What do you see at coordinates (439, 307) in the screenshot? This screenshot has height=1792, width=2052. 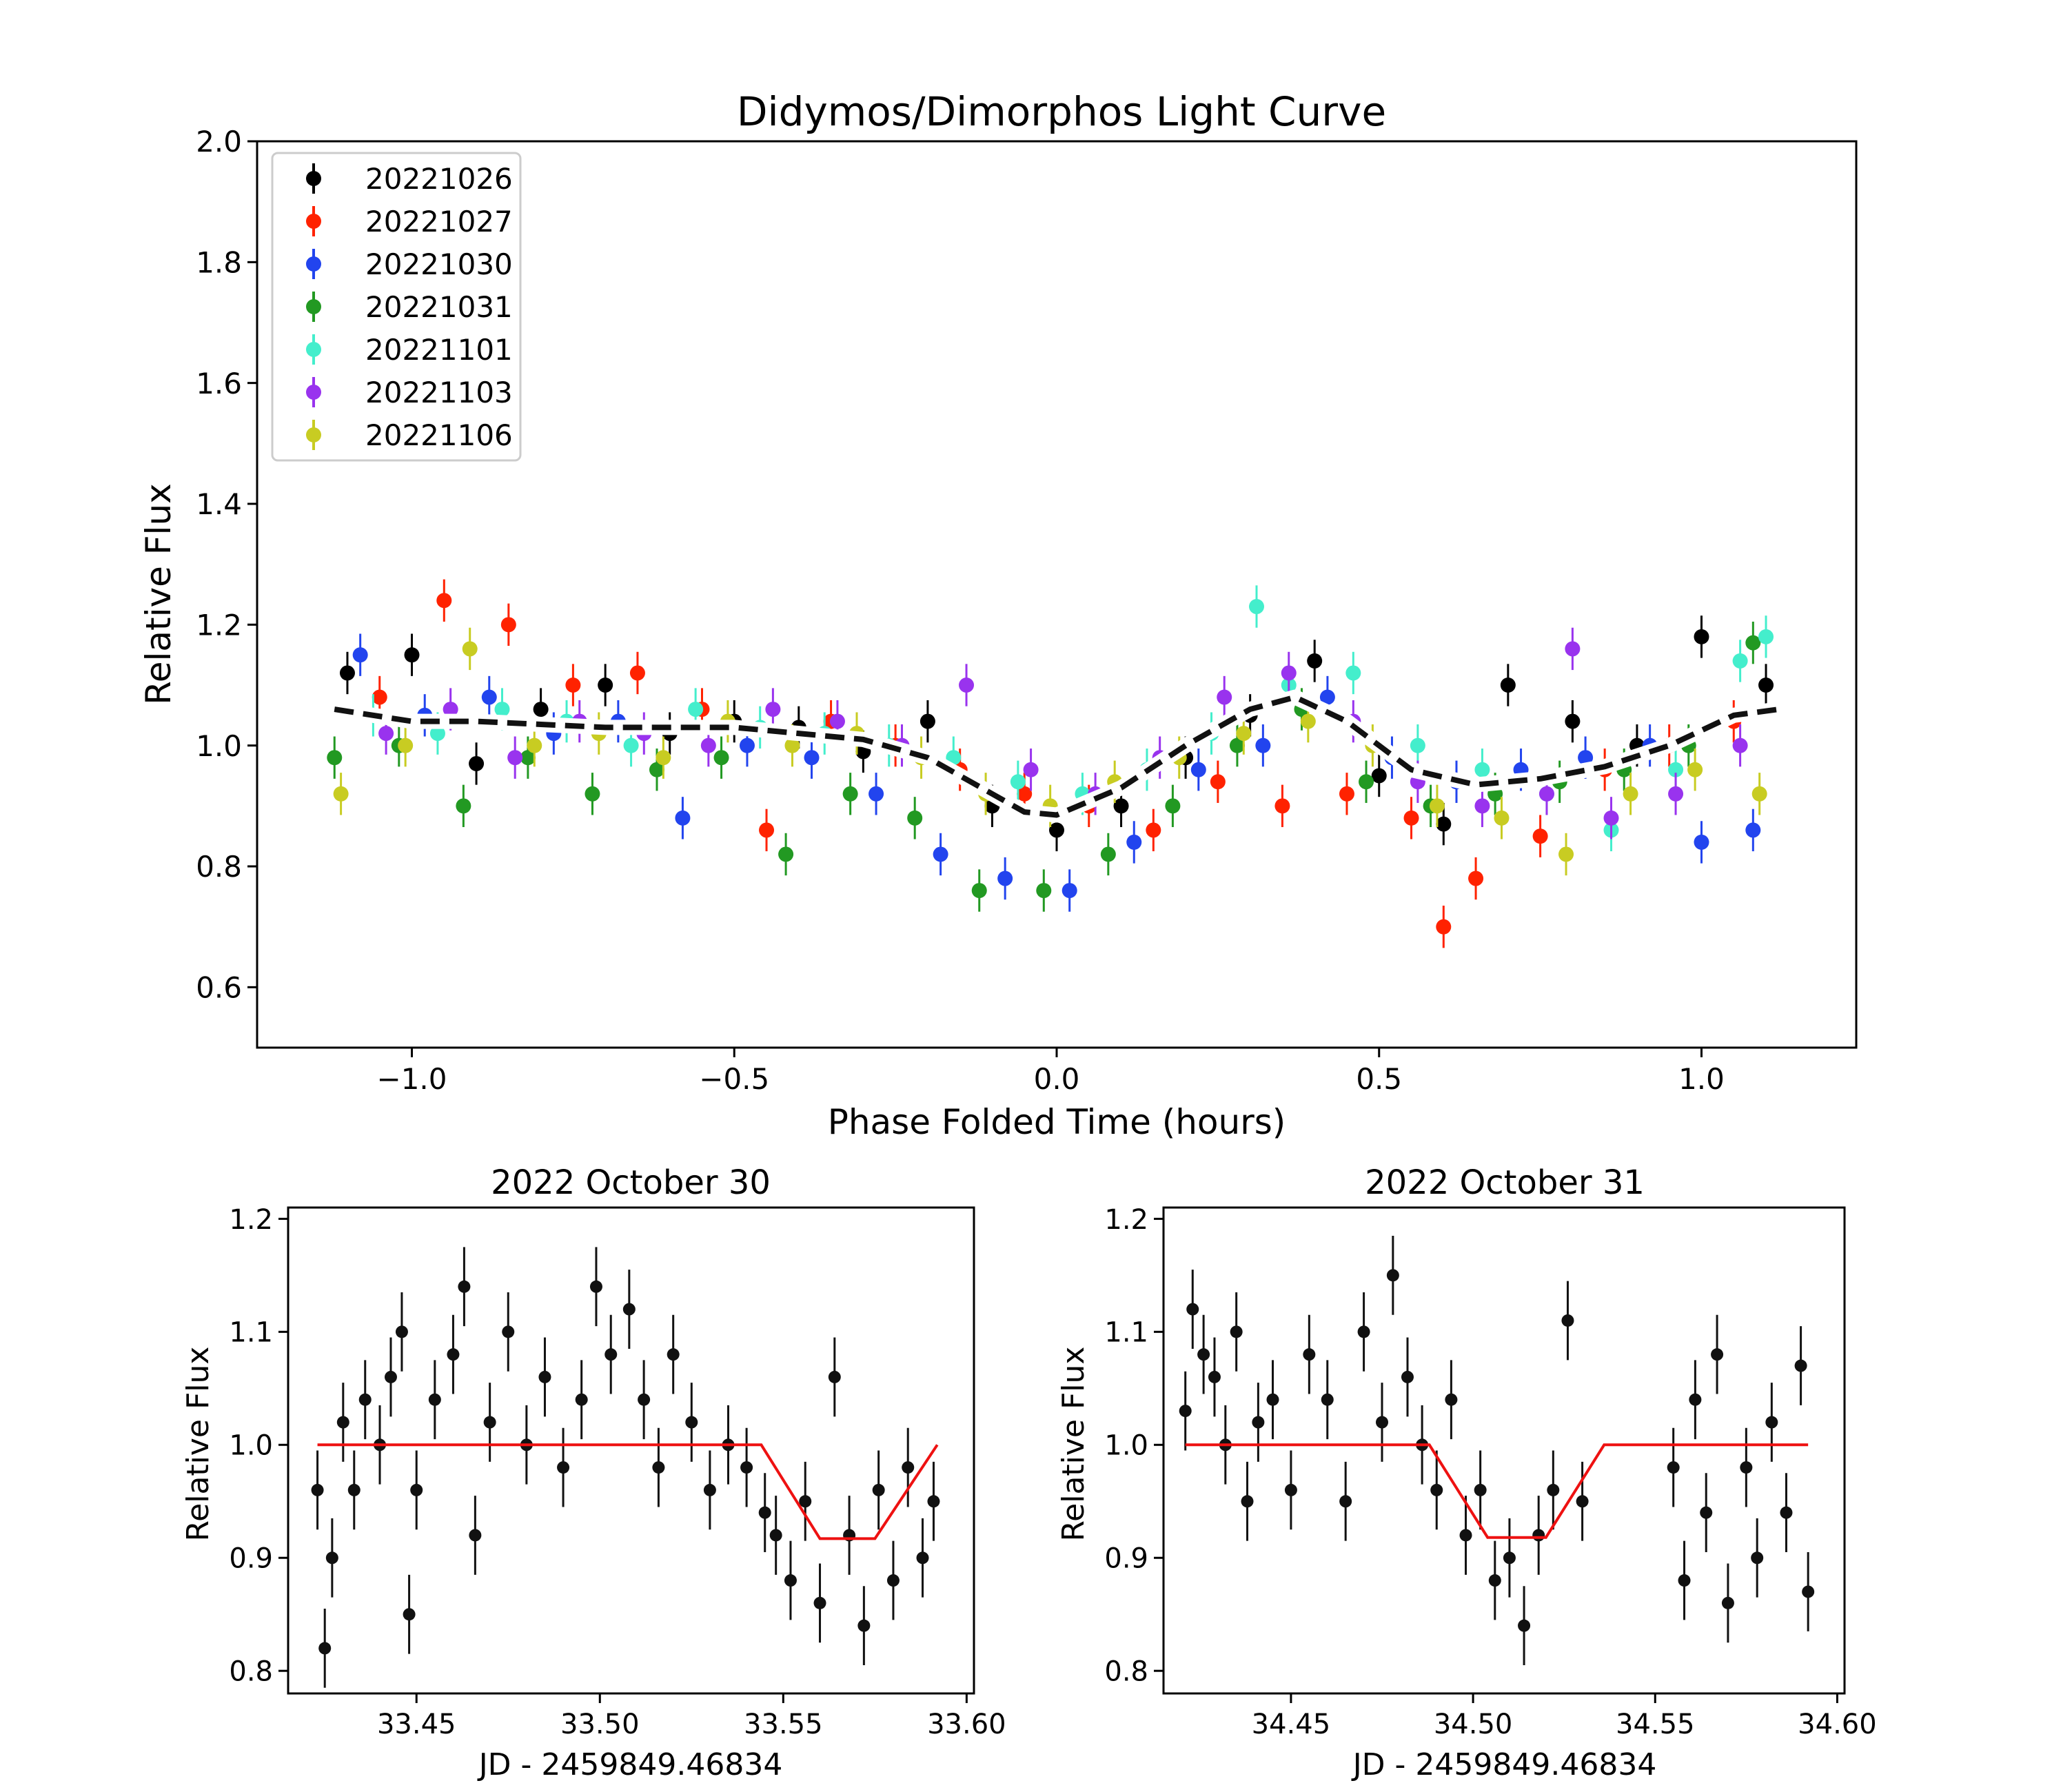 I see `legend-label: 20221031` at bounding box center [439, 307].